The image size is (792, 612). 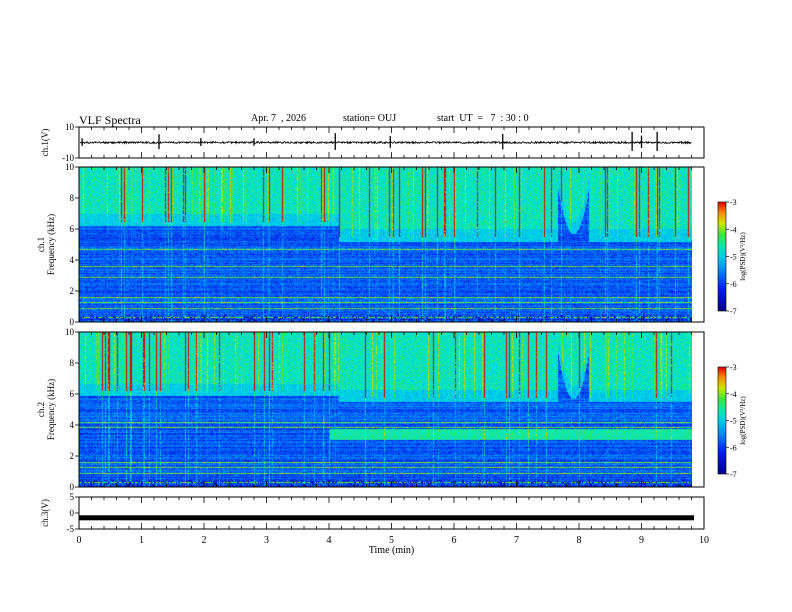 I want to click on ch2-spectrogram-ylabel: Frequency (kHz), so click(x=51, y=409).